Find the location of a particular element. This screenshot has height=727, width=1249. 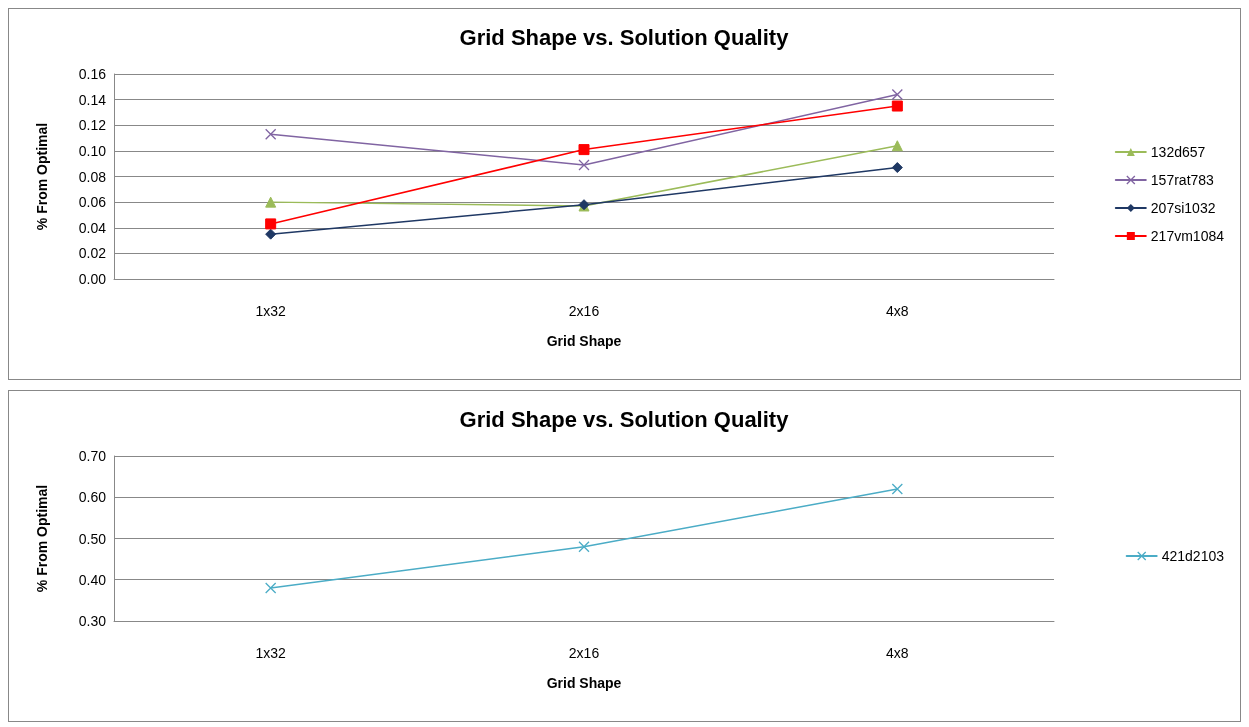

y-tick-label: 0.04 is located at coordinates (92, 227).